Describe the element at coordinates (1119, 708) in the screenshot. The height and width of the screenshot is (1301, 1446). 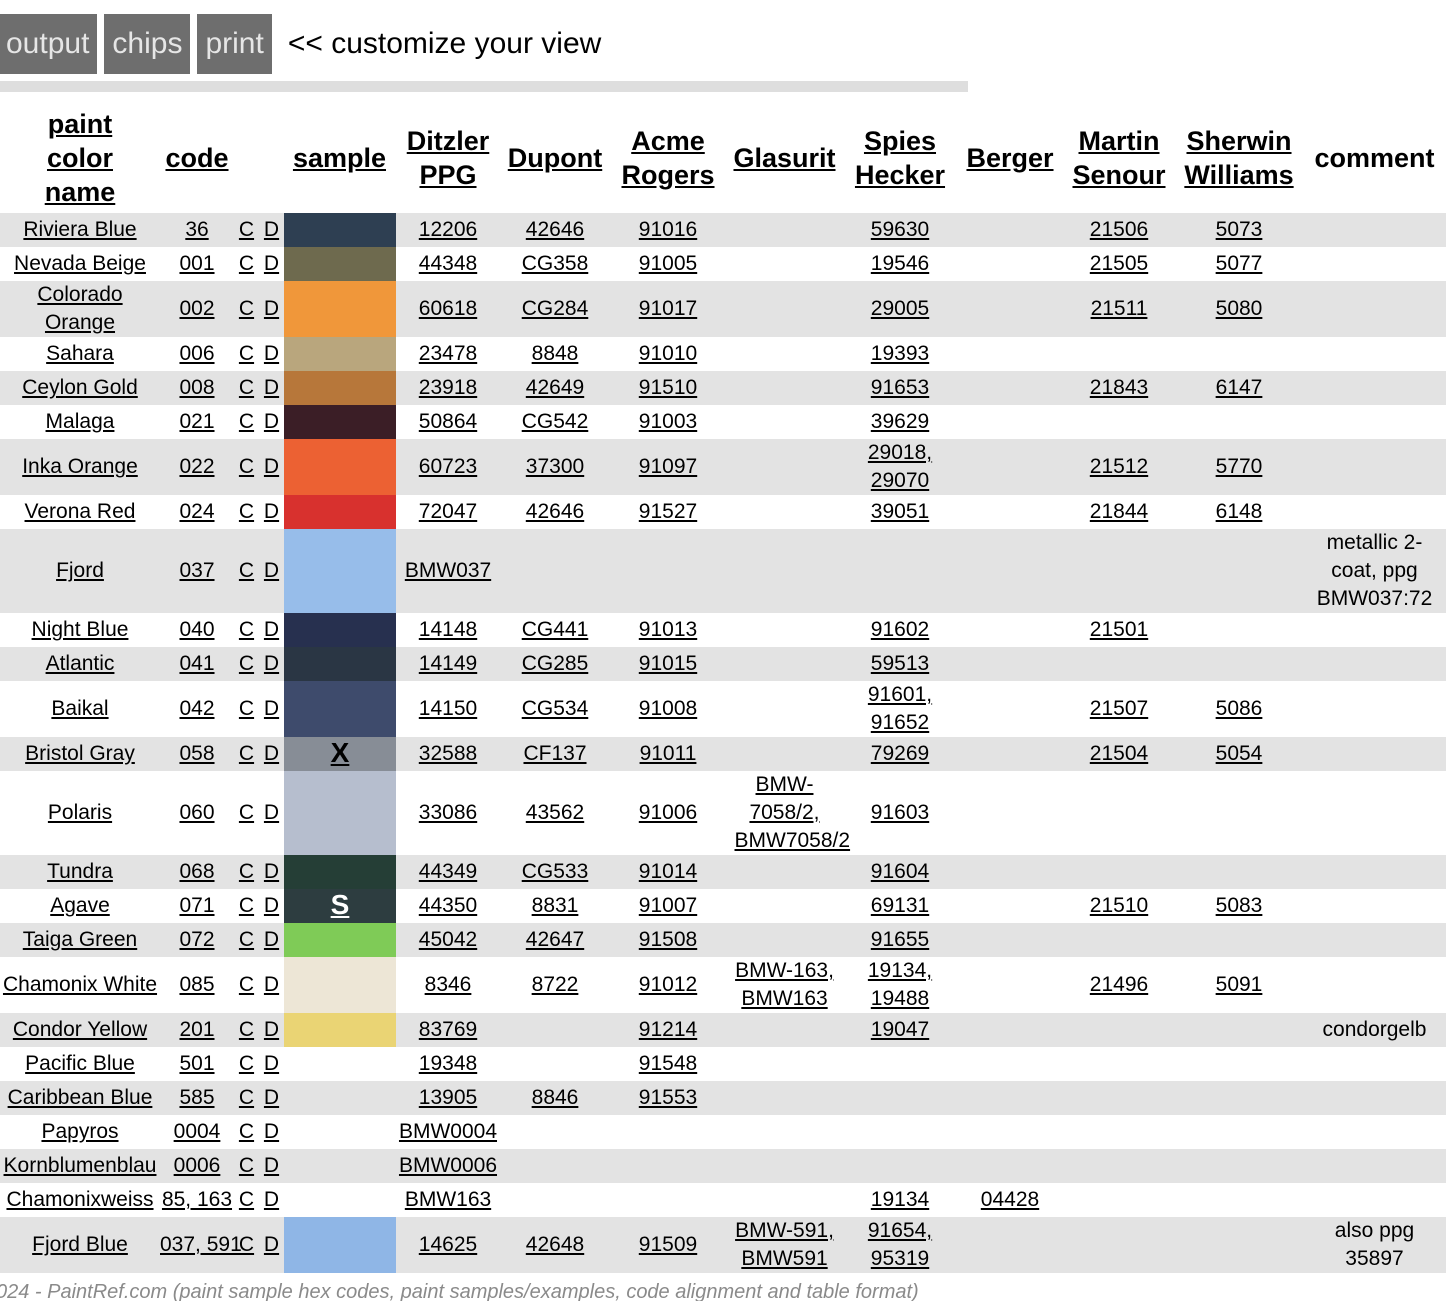
I see `martin-code-link: 21507` at that location.